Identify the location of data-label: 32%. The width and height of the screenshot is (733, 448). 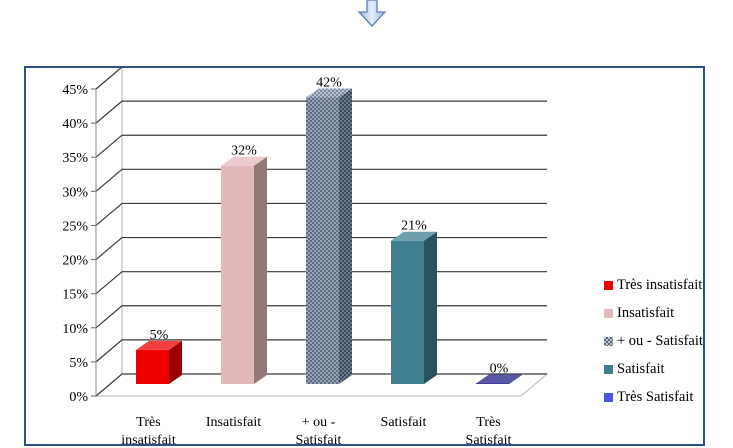
(244, 151).